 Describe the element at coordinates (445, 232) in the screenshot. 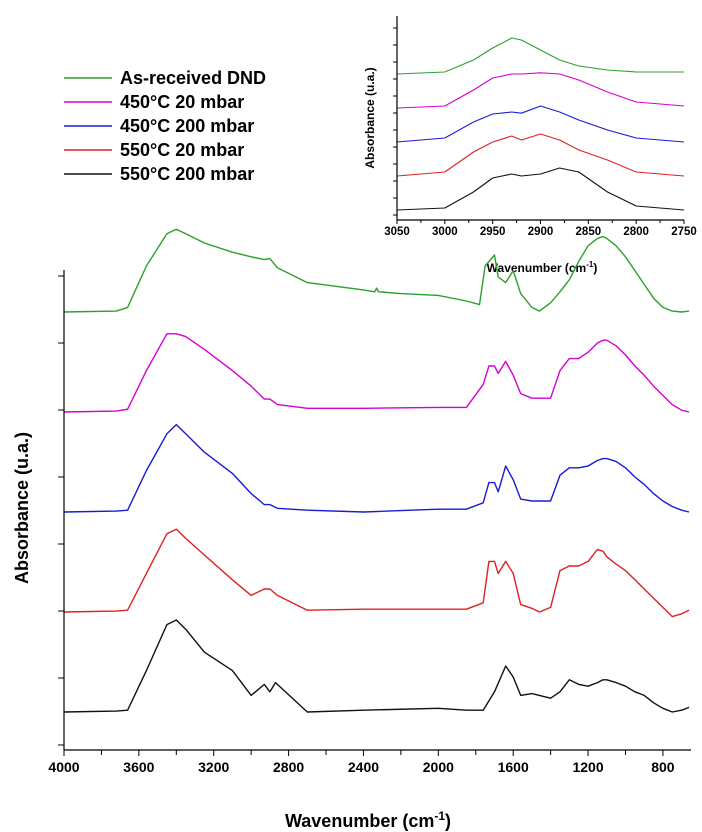

I see `inset-x-tick-label: 3000` at that location.